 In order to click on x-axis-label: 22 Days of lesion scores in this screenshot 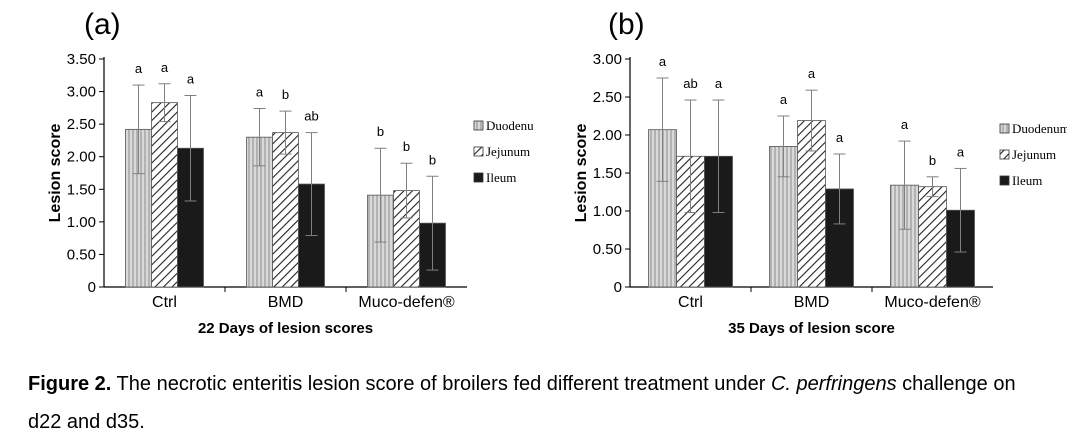, I will do `click(285, 328)`.